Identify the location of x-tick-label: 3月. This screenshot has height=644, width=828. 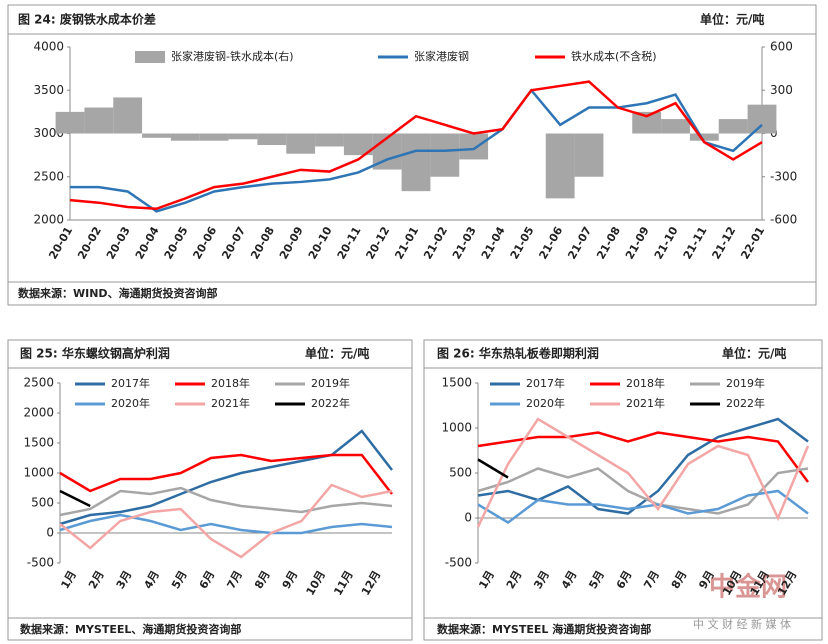
(124, 580).